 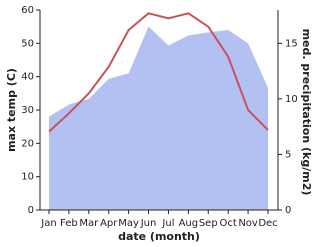 I want to click on x-tick-label: Aug, so click(x=189, y=223).